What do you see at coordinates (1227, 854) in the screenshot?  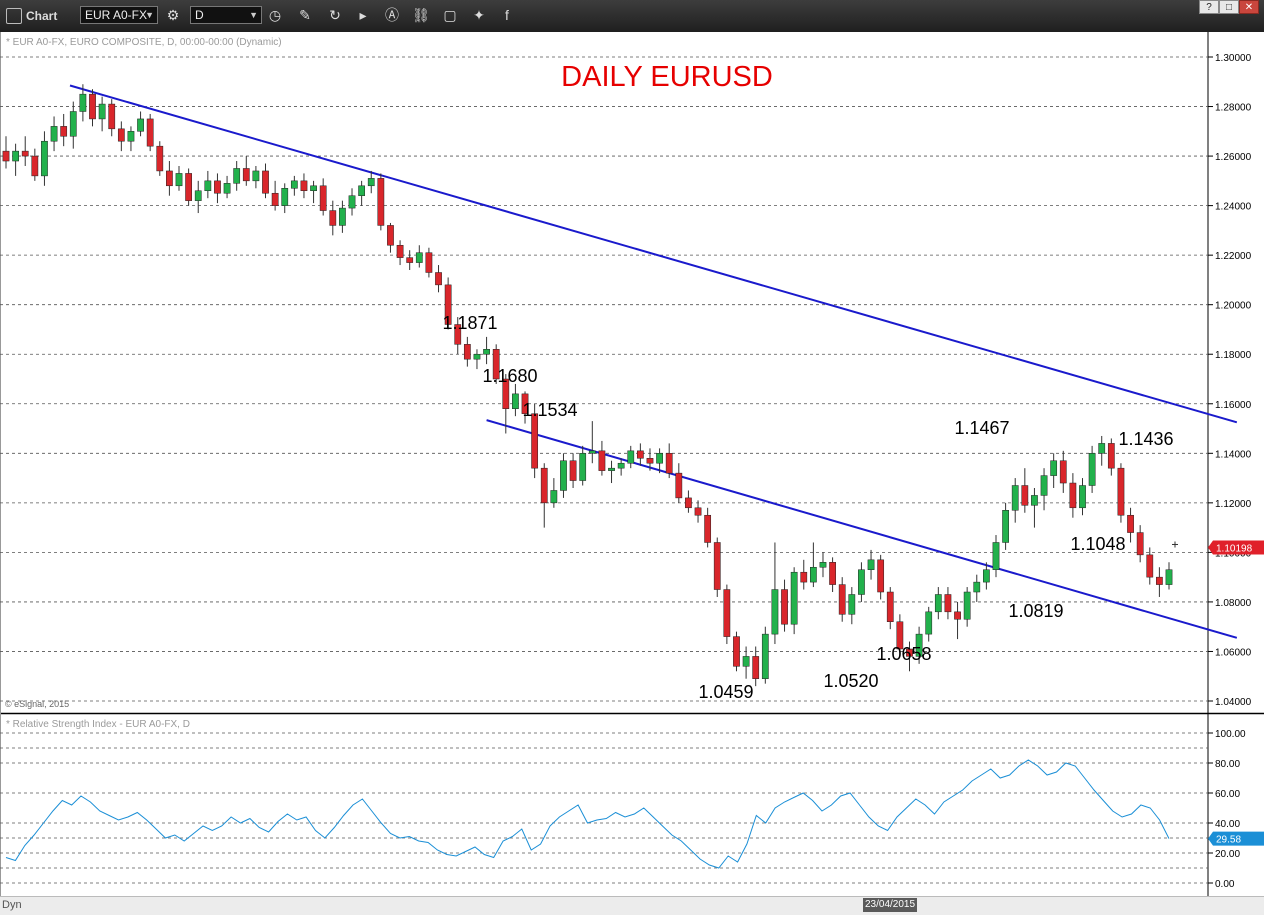 I see `rsi-tick-label: 20.00` at bounding box center [1227, 854].